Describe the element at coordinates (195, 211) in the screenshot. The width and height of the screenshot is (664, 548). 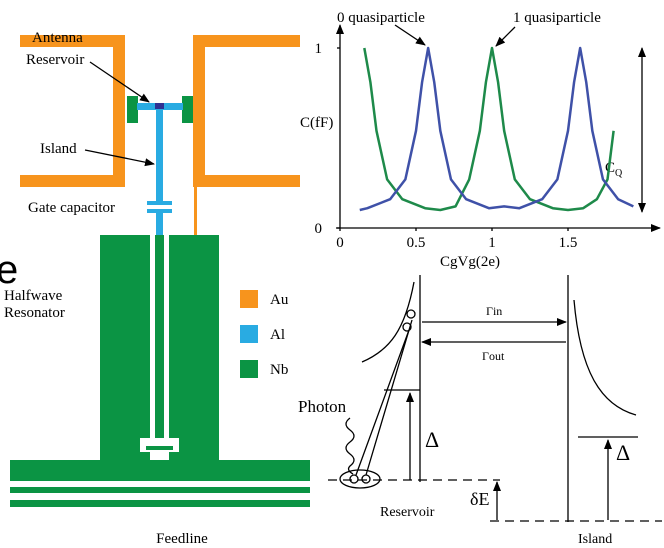
I see `antenna-lead` at that location.